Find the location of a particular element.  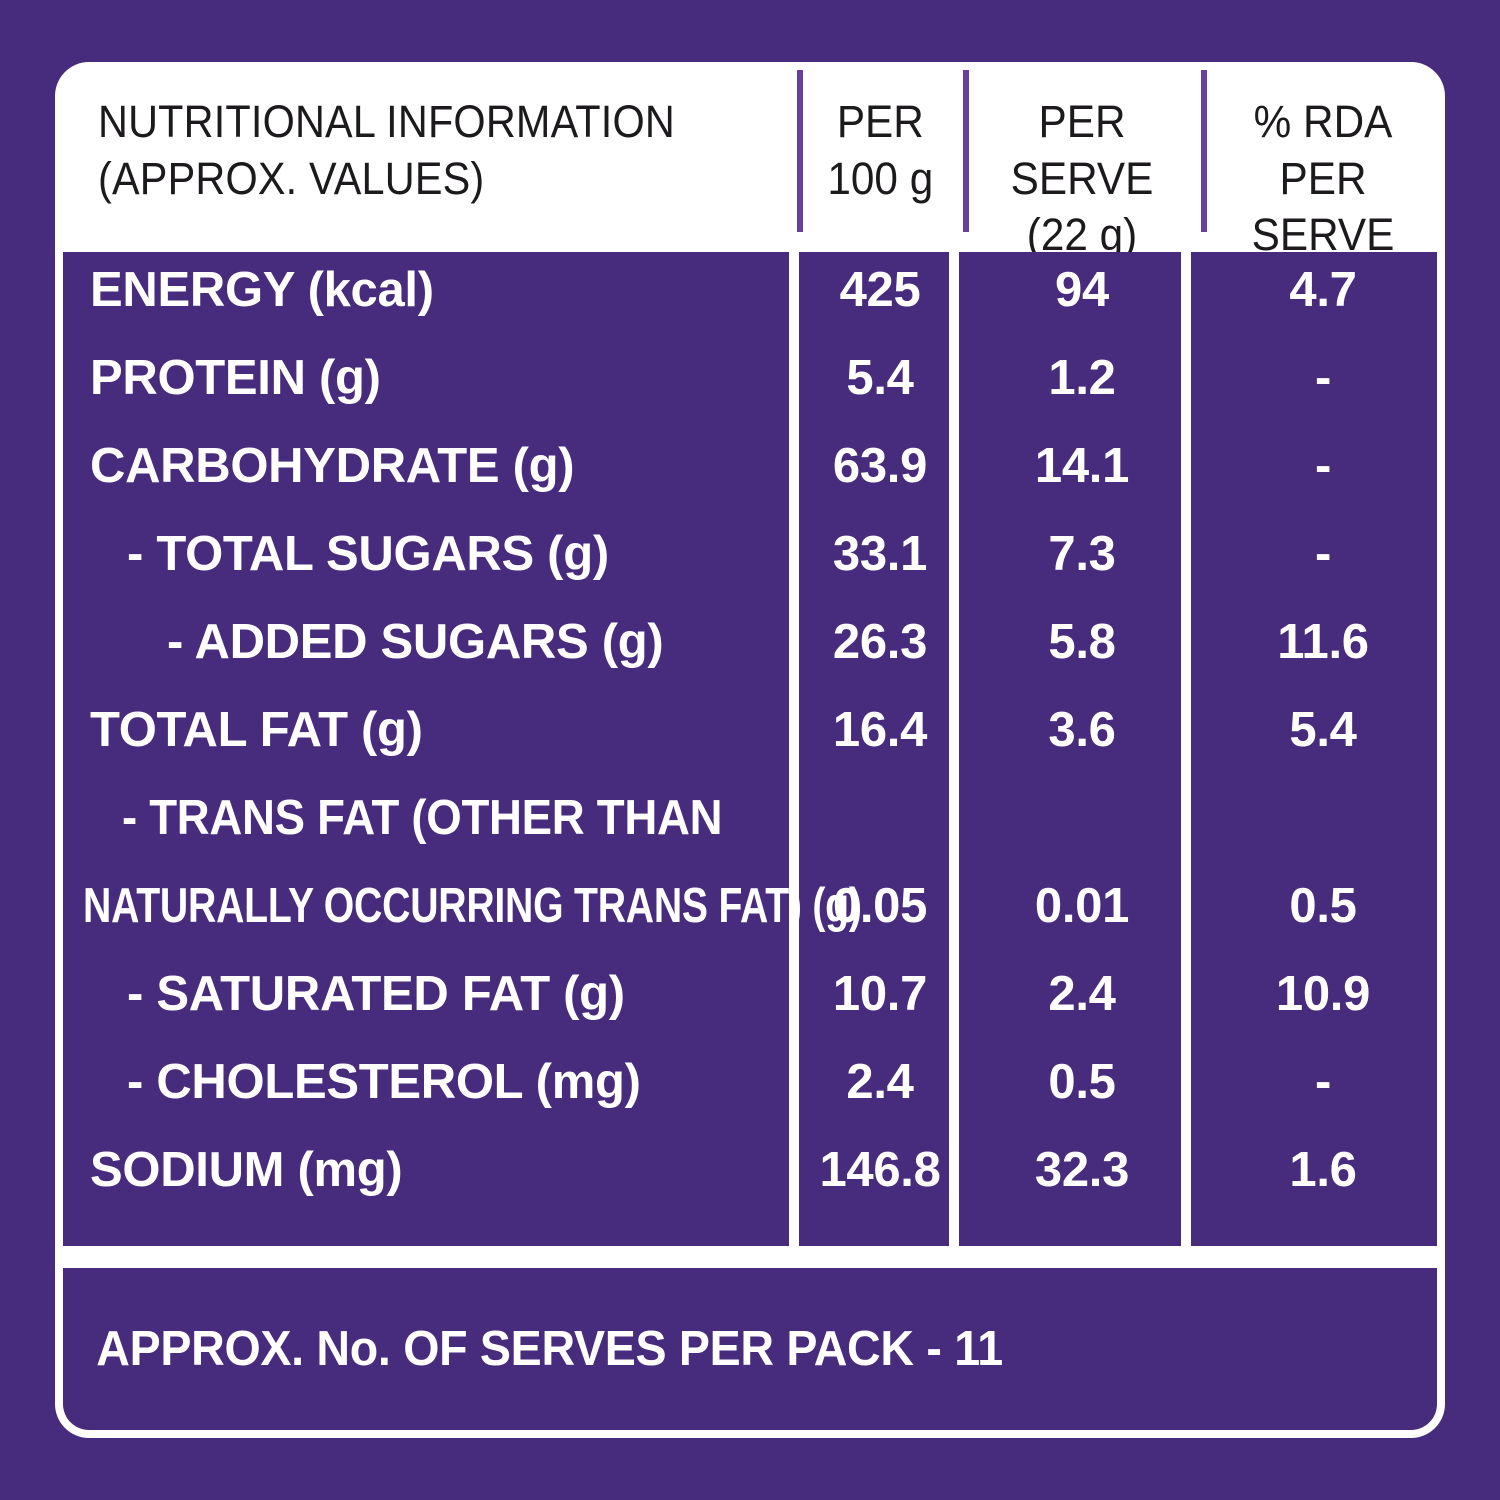

row-value-per-100g: 425 is located at coordinates (880, 290).